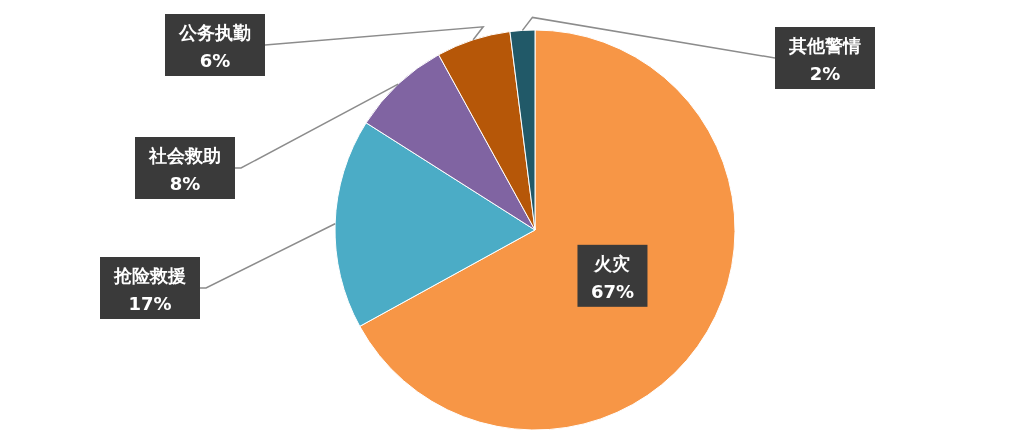 The height and width of the screenshot is (438, 1024). What do you see at coordinates (214, 32) in the screenshot?
I see `slice-label: 公务执勤` at bounding box center [214, 32].